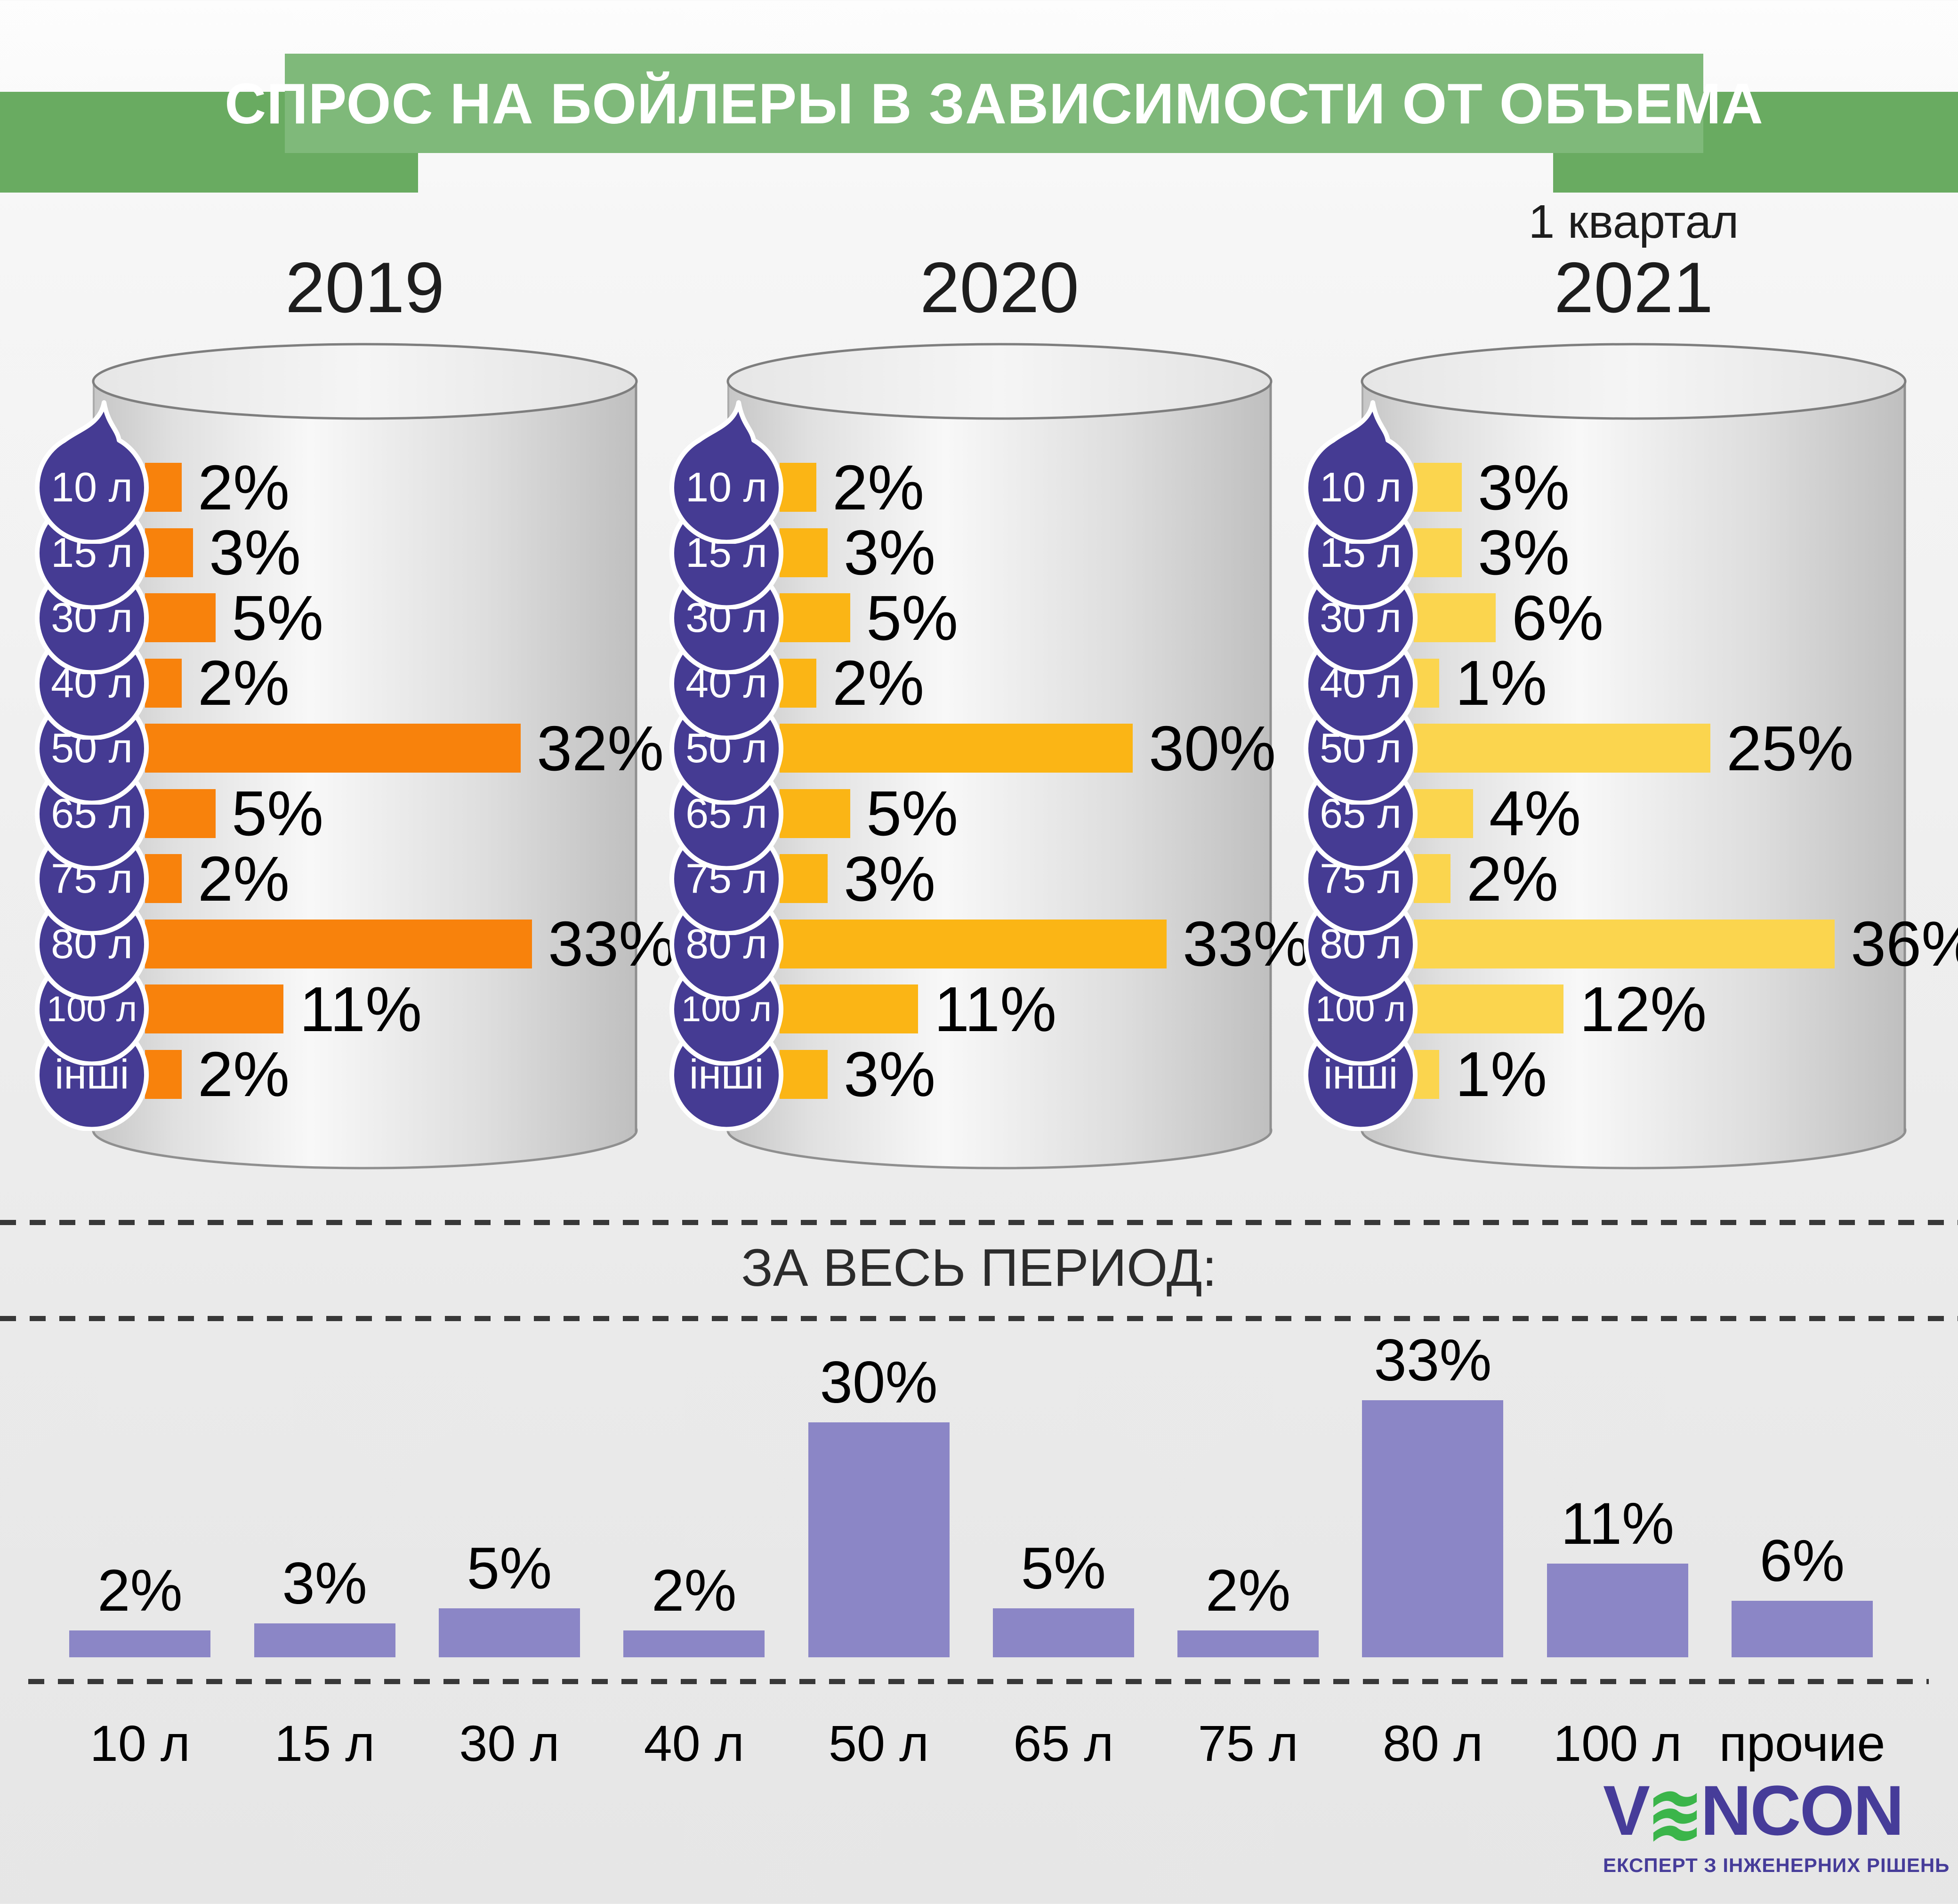 The height and width of the screenshot is (1904, 1958). What do you see at coordinates (1501, 1074) in the screenshot?
I see `value-label: 1%` at bounding box center [1501, 1074].